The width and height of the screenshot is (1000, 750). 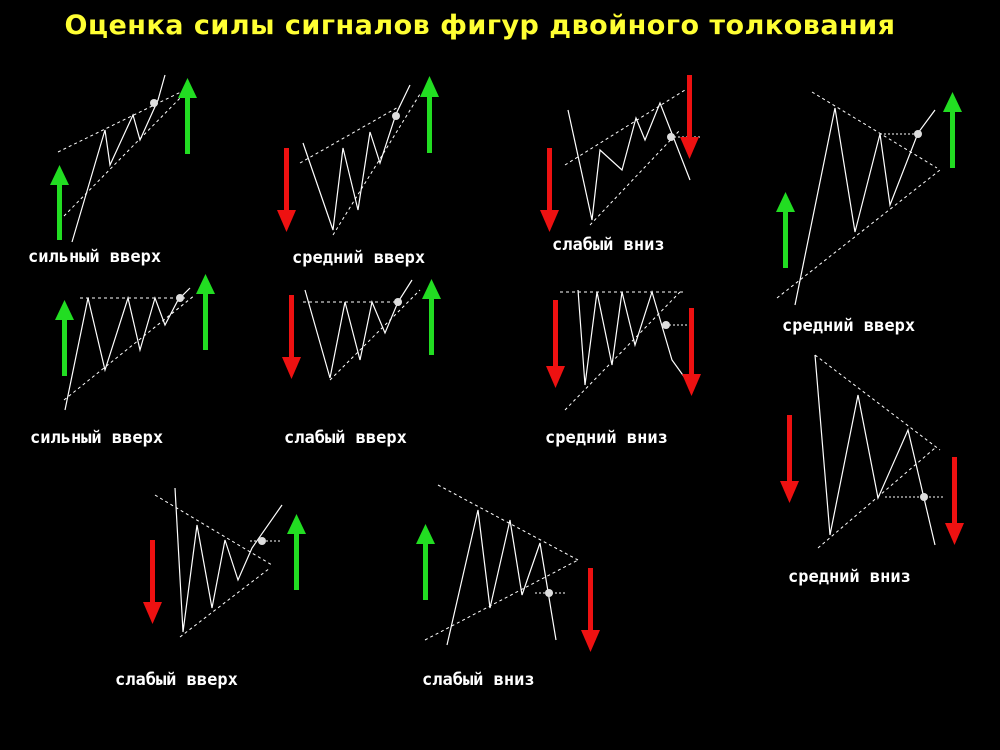 What do you see at coordinates (785, 230) in the screenshot?
I see `panel-4-up-arrow-left` at bounding box center [785, 230].